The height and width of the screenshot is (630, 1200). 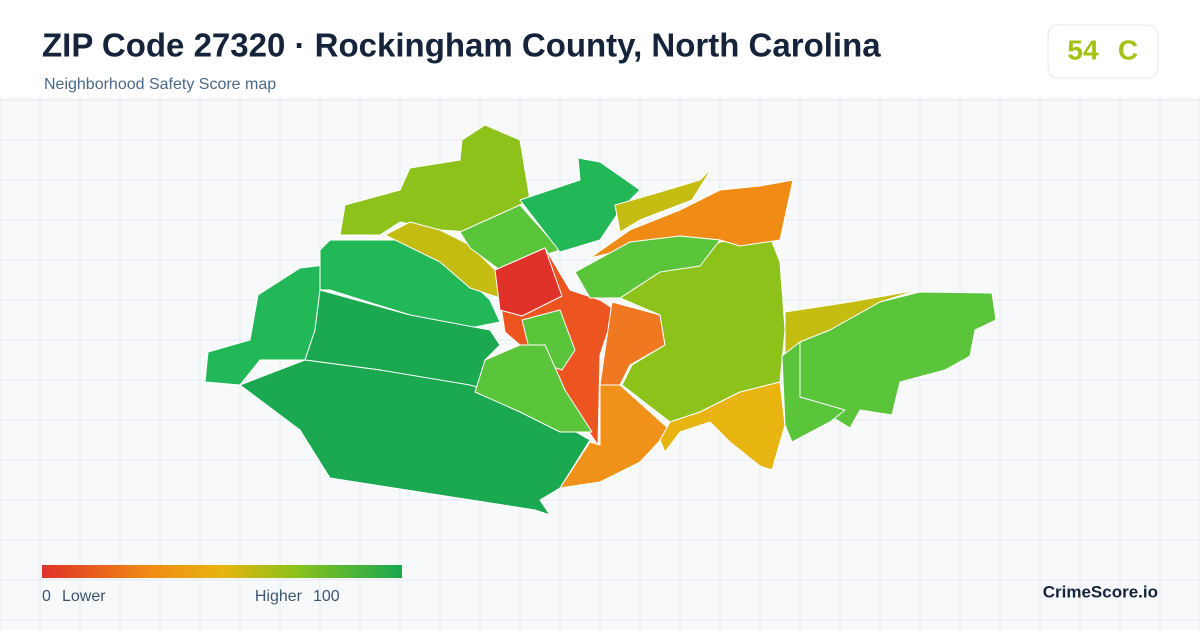 I want to click on legend-min-label: Lower, so click(x=84, y=596).